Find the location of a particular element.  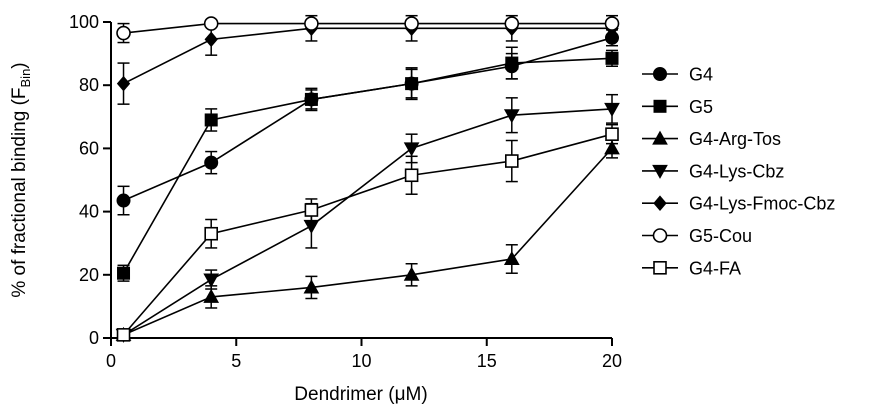

legend-item-g4-arg-tos: G4-Arg-Tos is located at coordinates (711, 139).